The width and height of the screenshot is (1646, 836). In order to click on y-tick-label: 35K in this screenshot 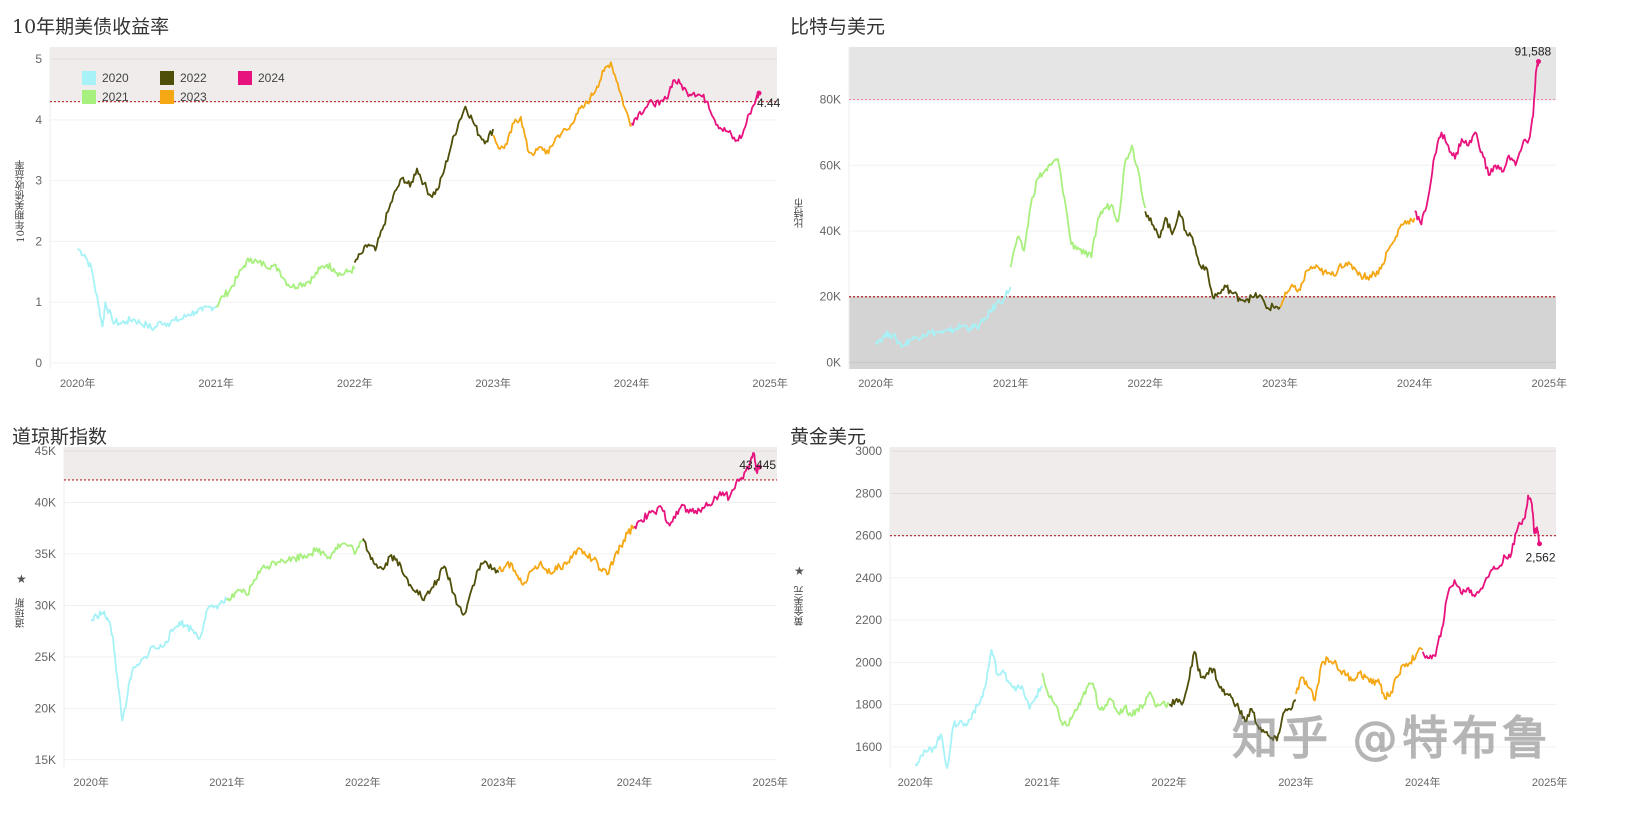, I will do `click(45, 554)`.